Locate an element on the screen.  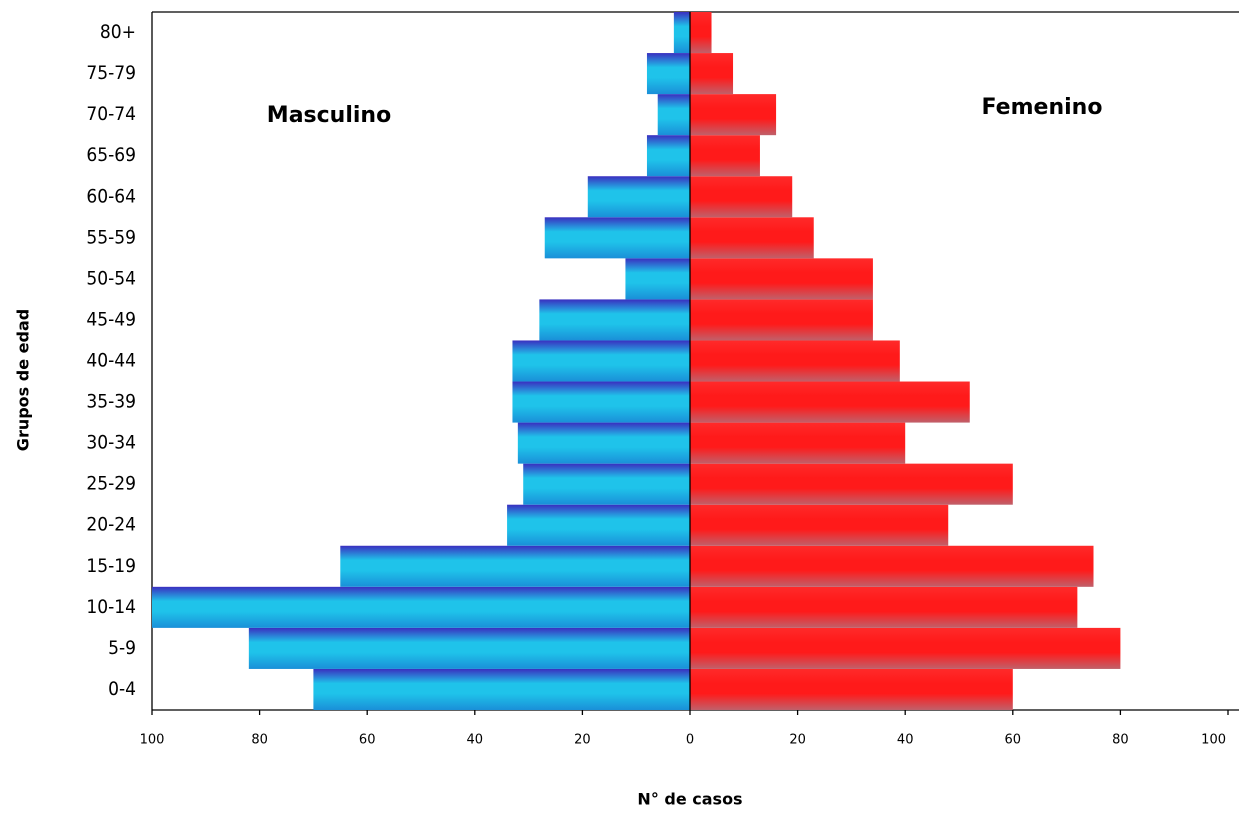
y-tick-label: 25-29 is located at coordinates (111, 484).